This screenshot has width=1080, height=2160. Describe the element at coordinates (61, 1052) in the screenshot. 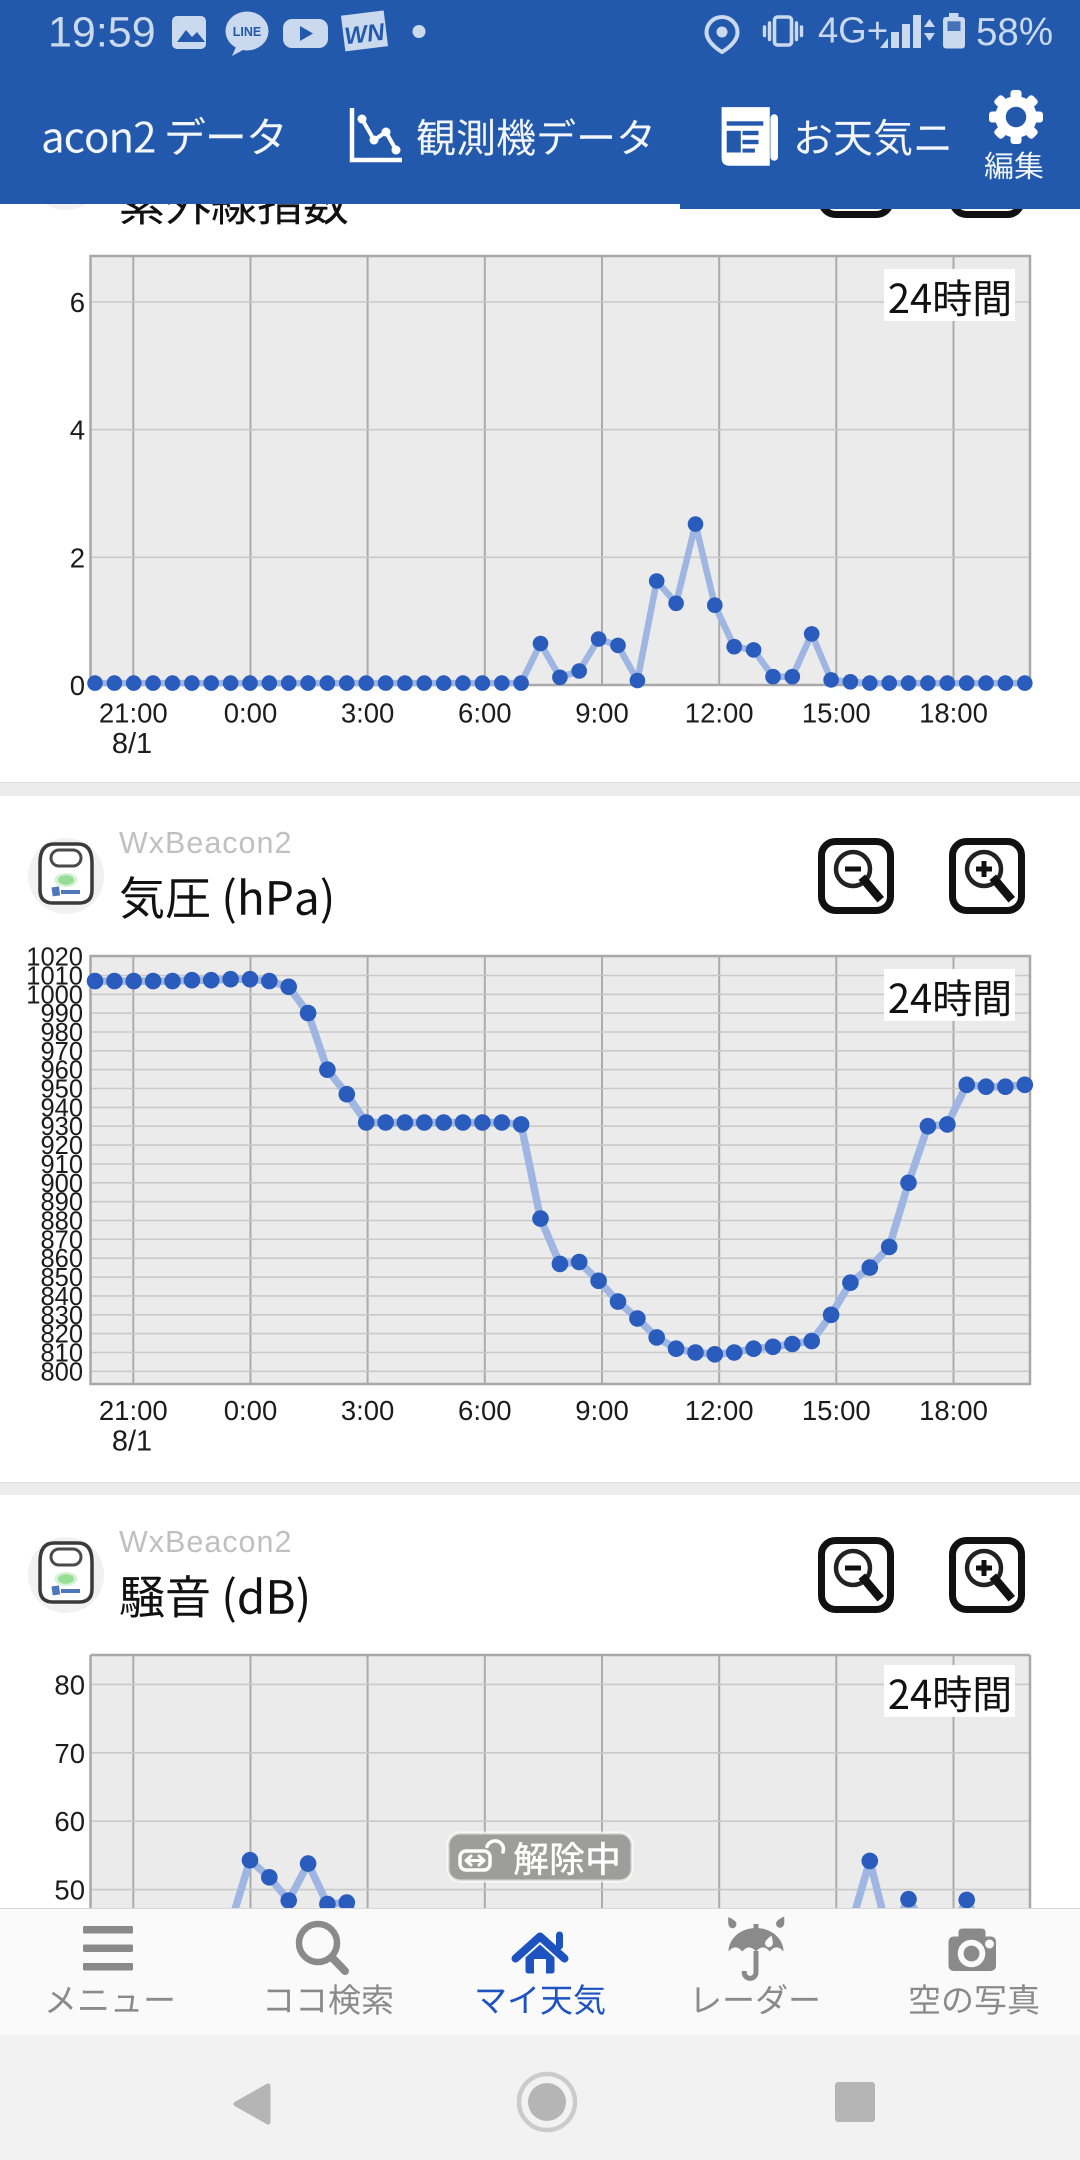

I see `svg-text: 970` at that location.